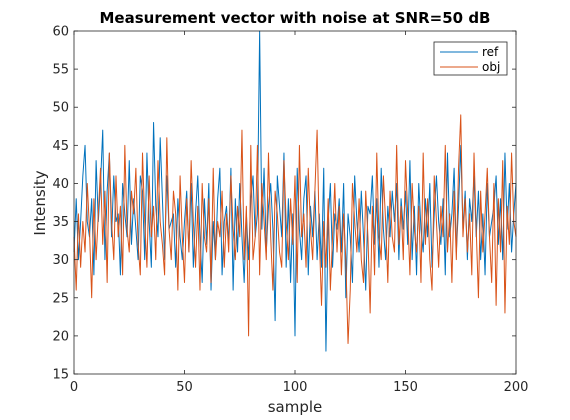  What do you see at coordinates (60, 70) in the screenshot?
I see `y-tick-label: 55` at bounding box center [60, 70].